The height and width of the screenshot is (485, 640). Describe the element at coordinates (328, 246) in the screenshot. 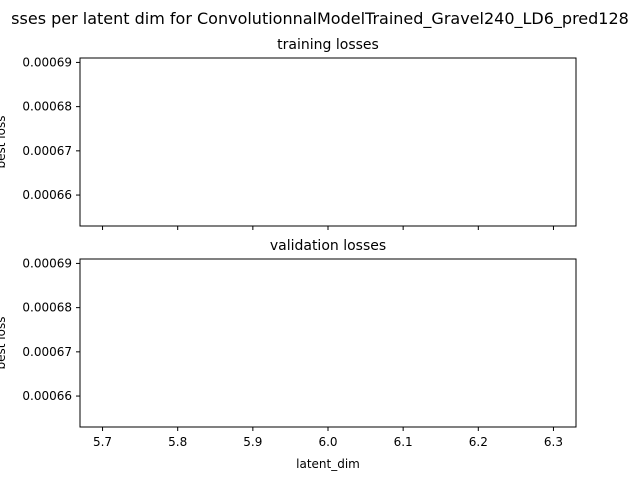

I see `subplot-title: validation losses` at that location.